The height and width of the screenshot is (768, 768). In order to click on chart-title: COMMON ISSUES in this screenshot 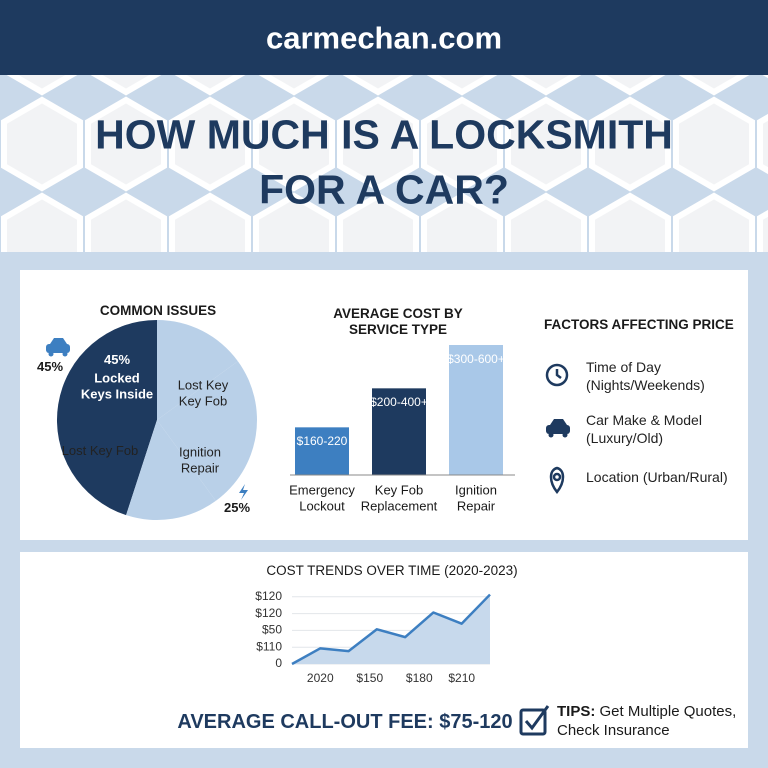, I will do `click(158, 310)`.